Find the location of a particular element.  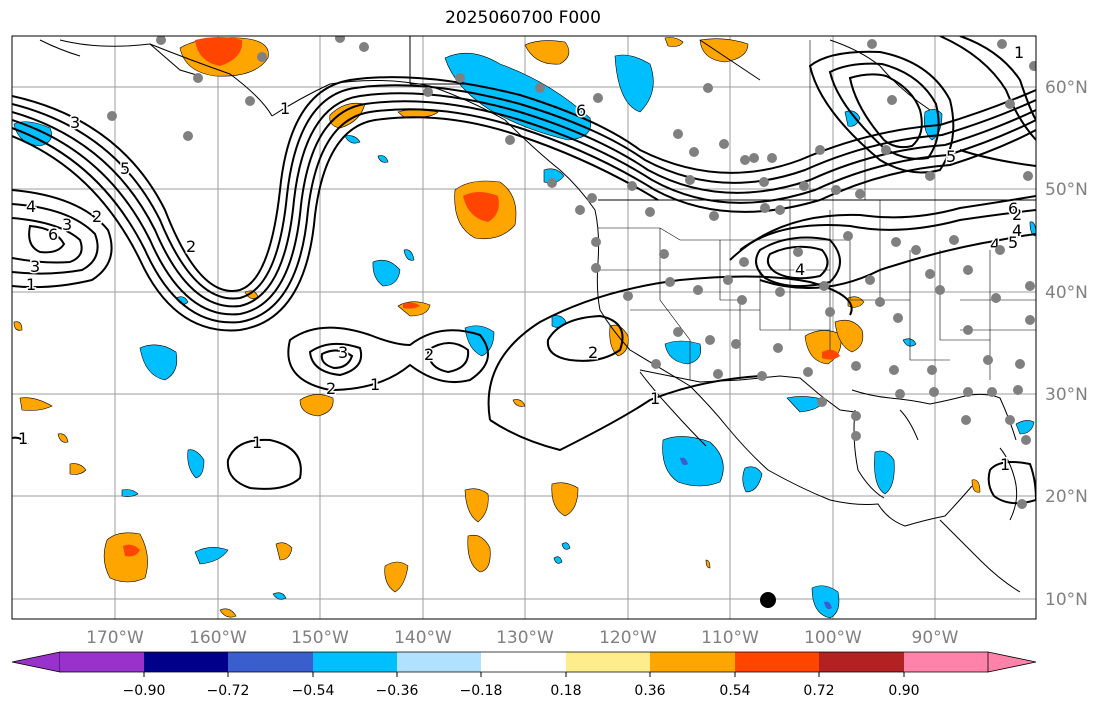

map-title: 2025060700 F000 is located at coordinates (523, 18).